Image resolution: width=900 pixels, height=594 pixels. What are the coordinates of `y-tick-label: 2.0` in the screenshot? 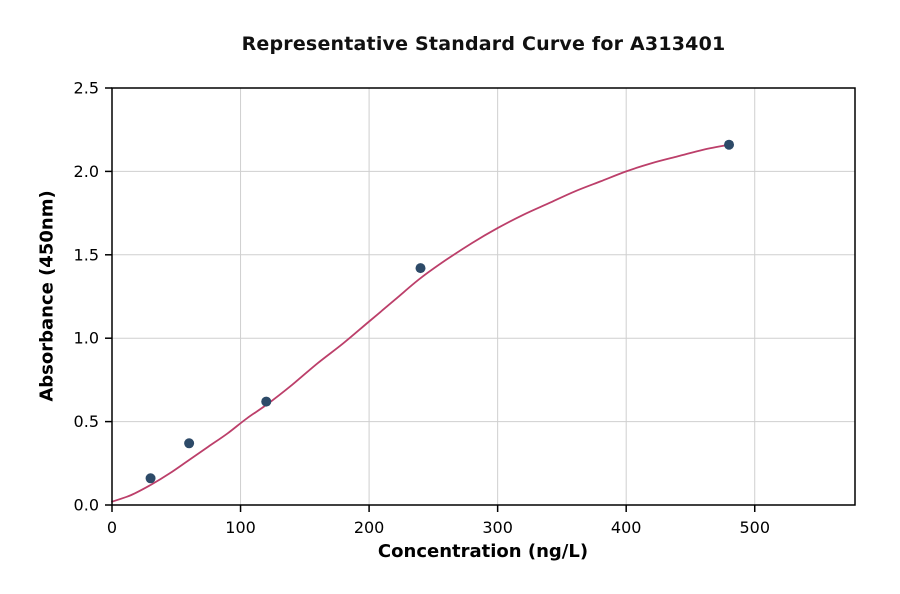 It's located at (86, 171).